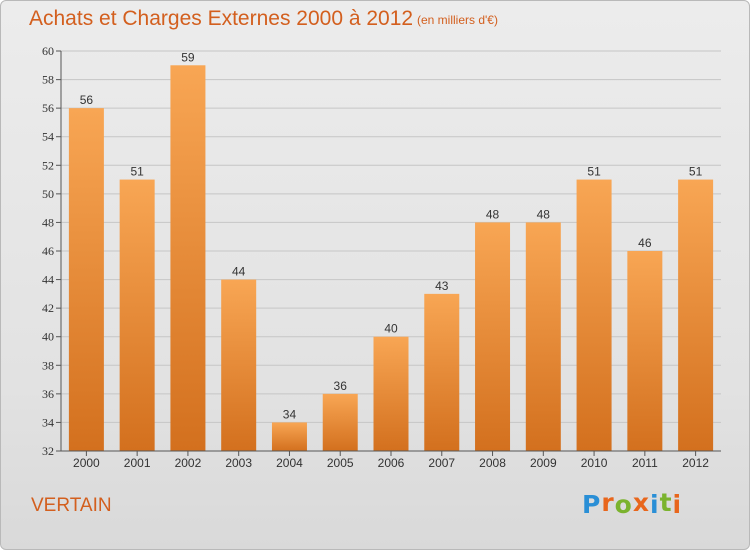 This screenshot has width=750, height=550. Describe the element at coordinates (645, 463) in the screenshot. I see `x-tick-label: 2011` at that location.